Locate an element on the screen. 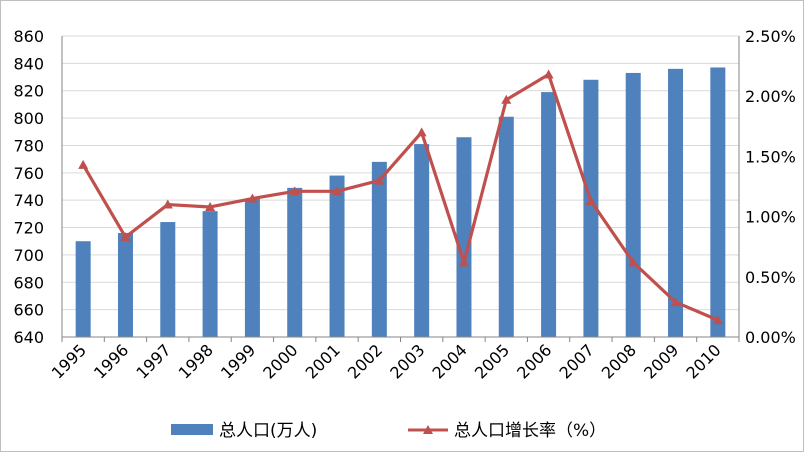  left-tick-label: 780 is located at coordinates (28, 145).